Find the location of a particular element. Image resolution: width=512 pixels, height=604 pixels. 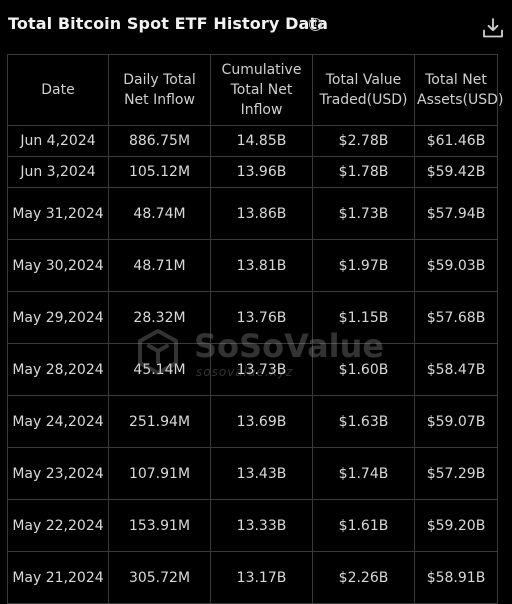

cell-total-value-traded: $1.63B is located at coordinates (363, 421).